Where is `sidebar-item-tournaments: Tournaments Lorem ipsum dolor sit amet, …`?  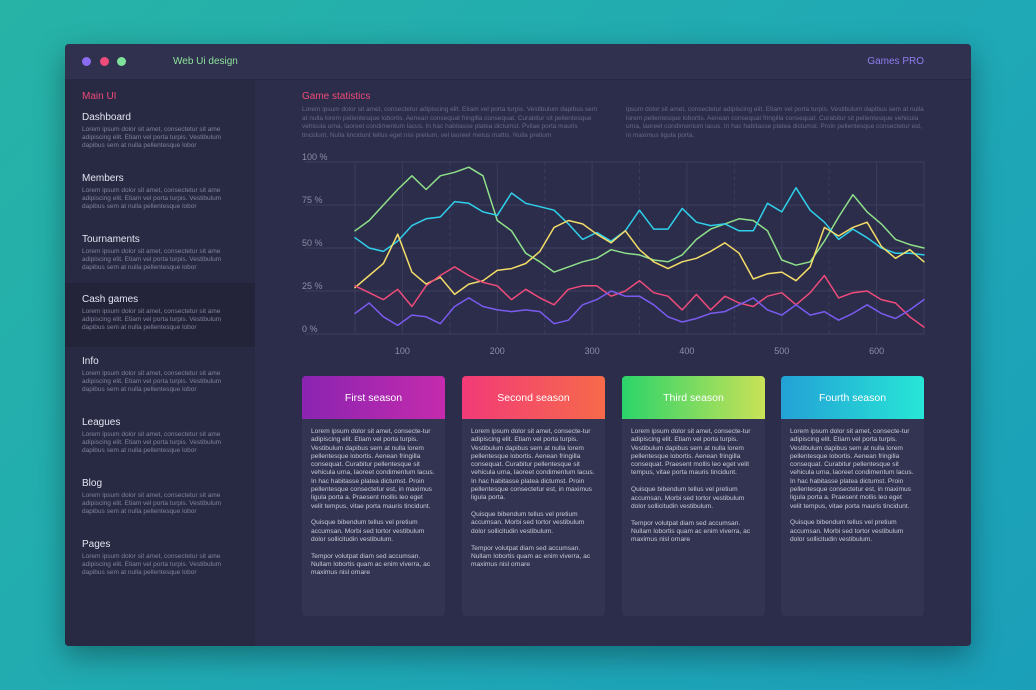 sidebar-item-tournaments: Tournaments Lorem ipsum dolor sit amet, … is located at coordinates (160, 258).